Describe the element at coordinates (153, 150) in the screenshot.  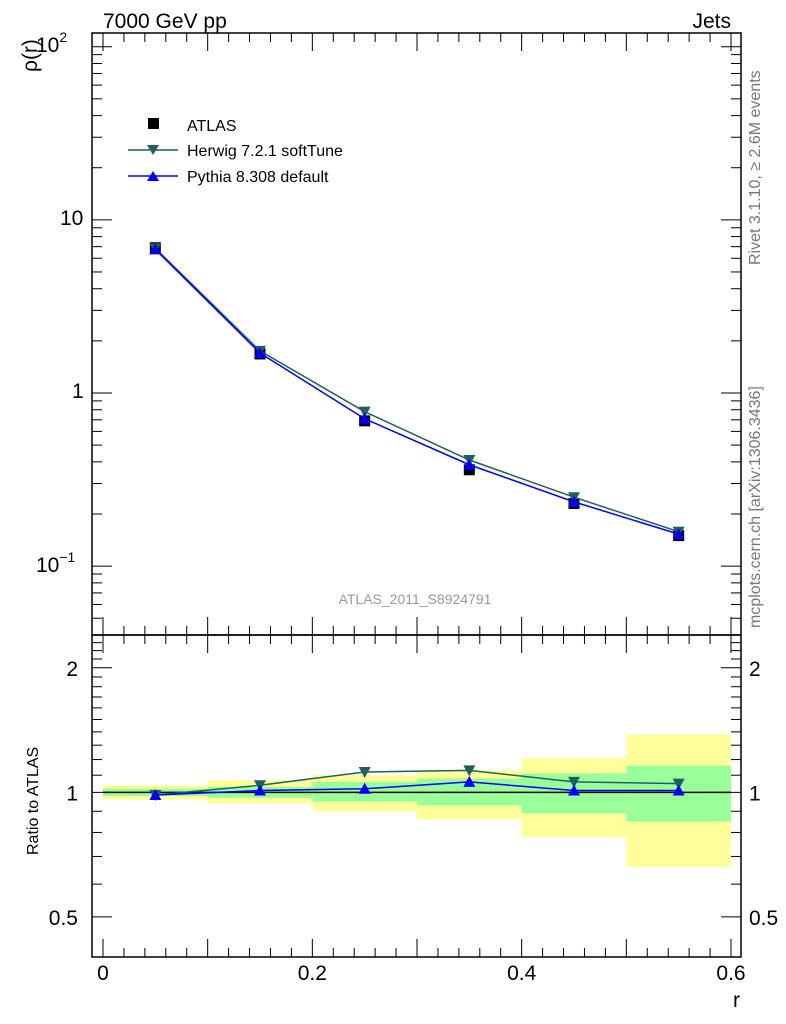
I see `legend-marker-herwig` at that location.